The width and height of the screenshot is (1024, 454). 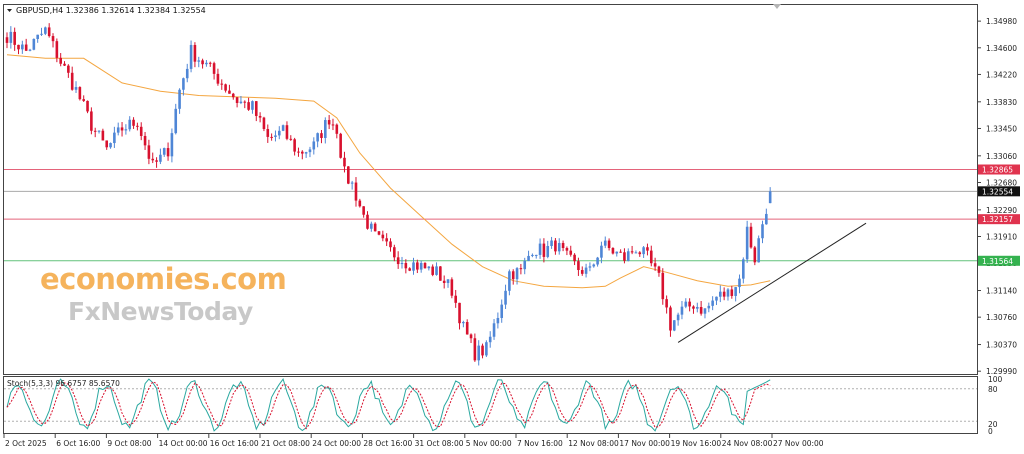 I want to click on stoch-label: Stoch(5,3,3) 96.6757 85.6570, so click(x=63, y=383).